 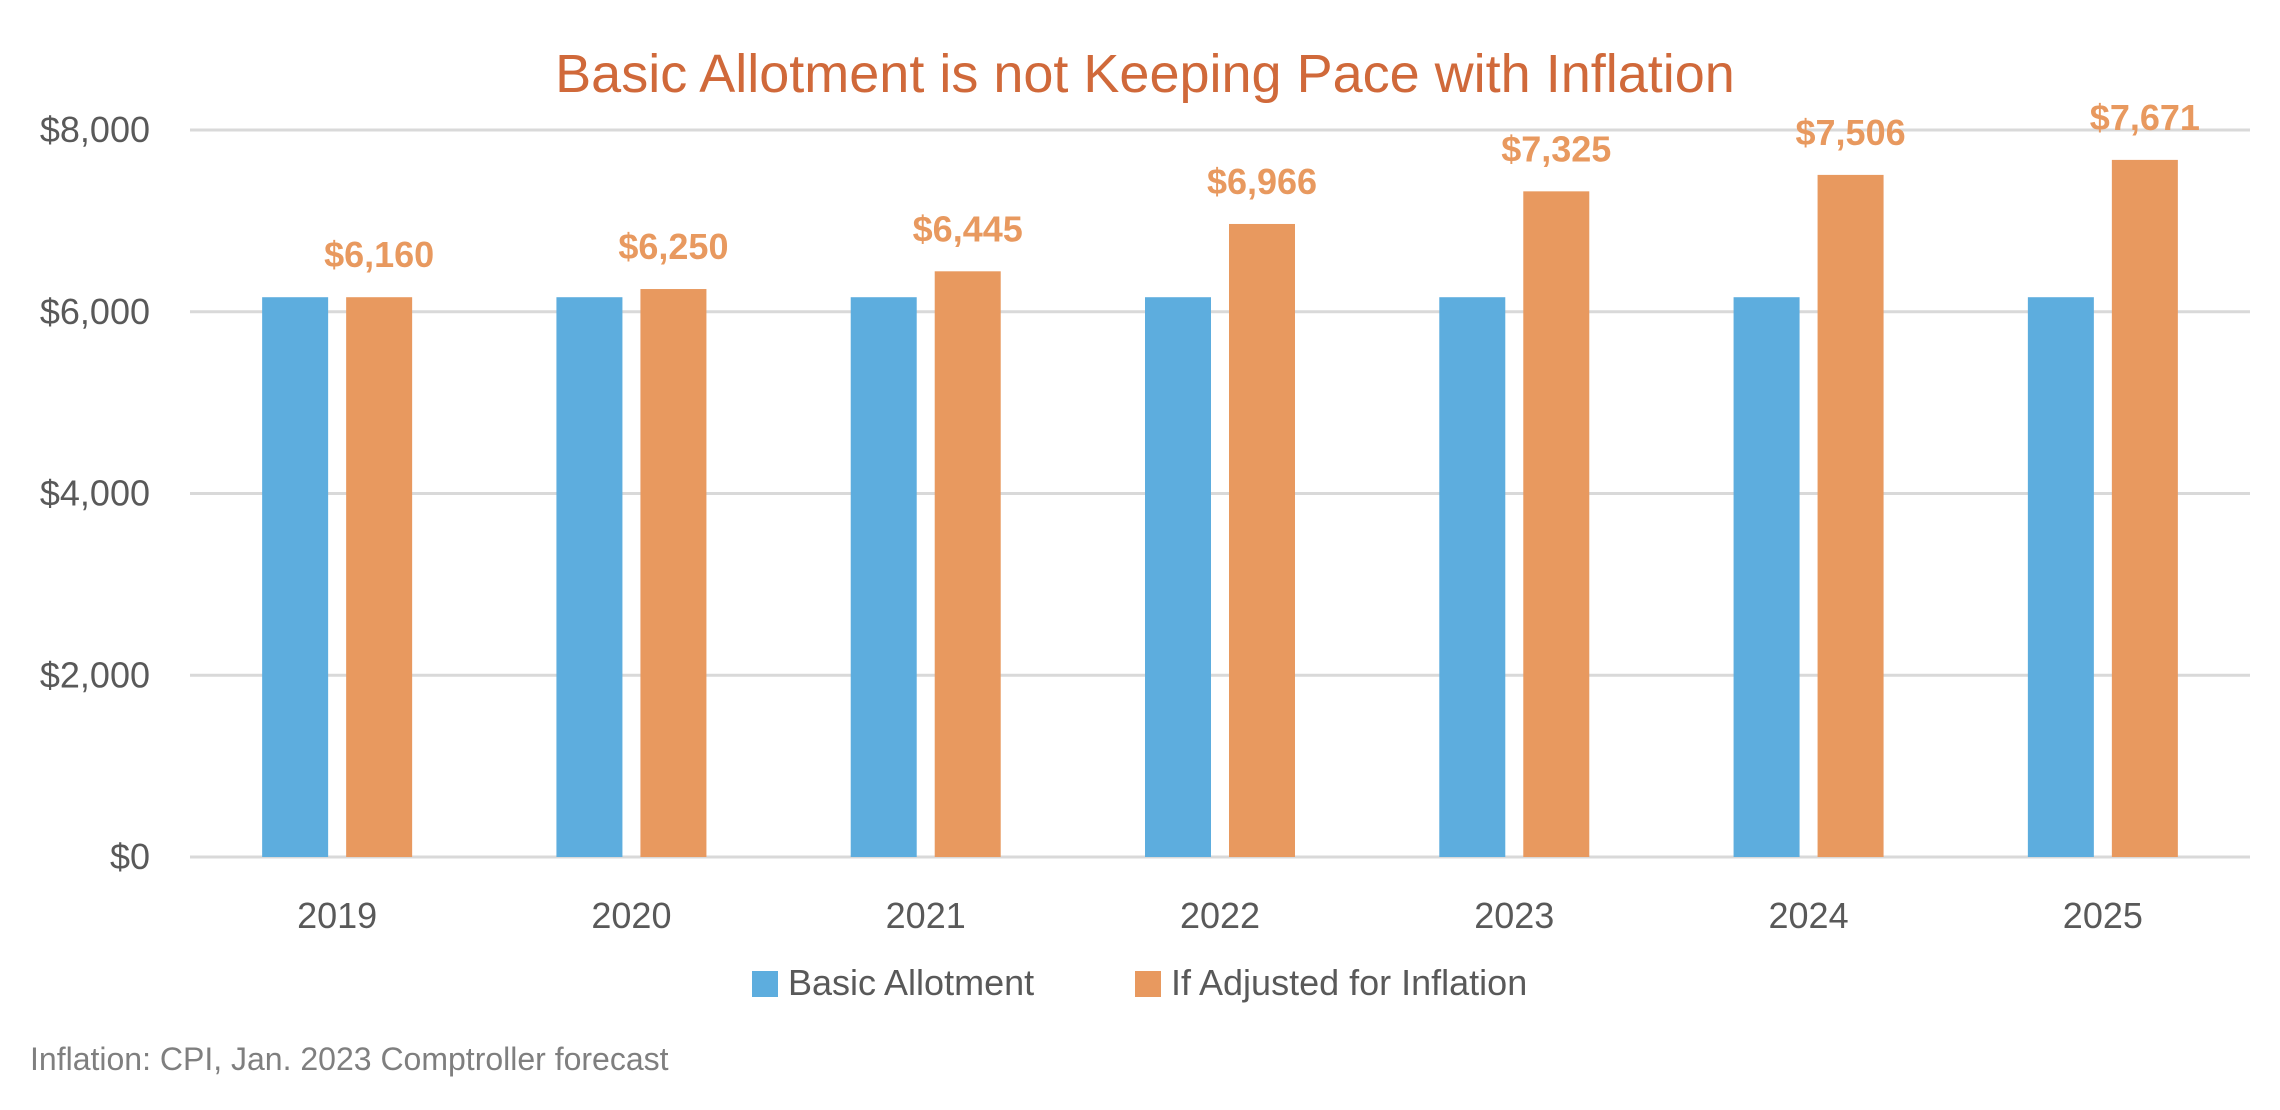 What do you see at coordinates (673, 573) in the screenshot?
I see `bar-inflation-adjusted-2020` at bounding box center [673, 573].